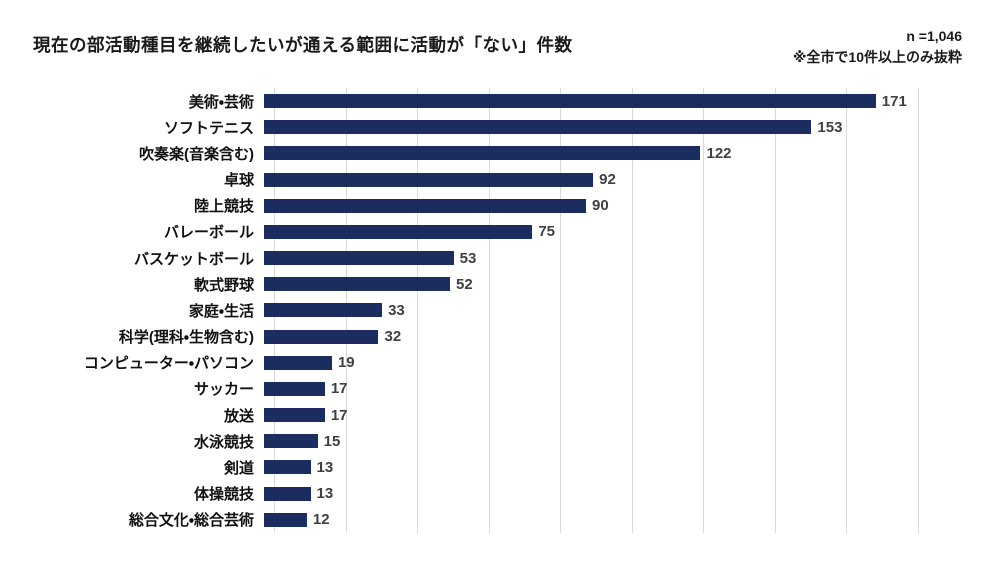 The image size is (1000, 563). I want to click on value-label: 12, so click(321, 520).